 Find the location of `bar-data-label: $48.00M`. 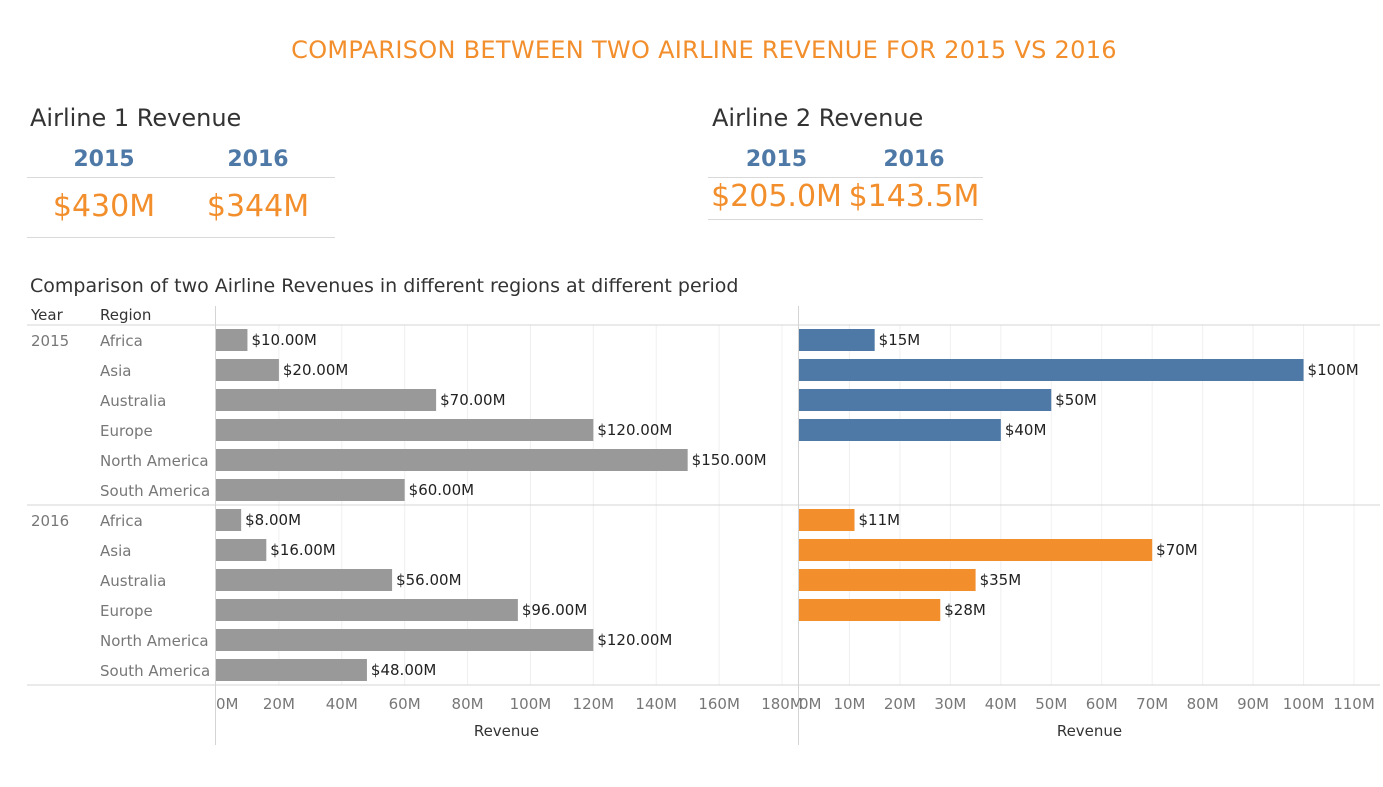

bar-data-label: $48.00M is located at coordinates (403, 670).